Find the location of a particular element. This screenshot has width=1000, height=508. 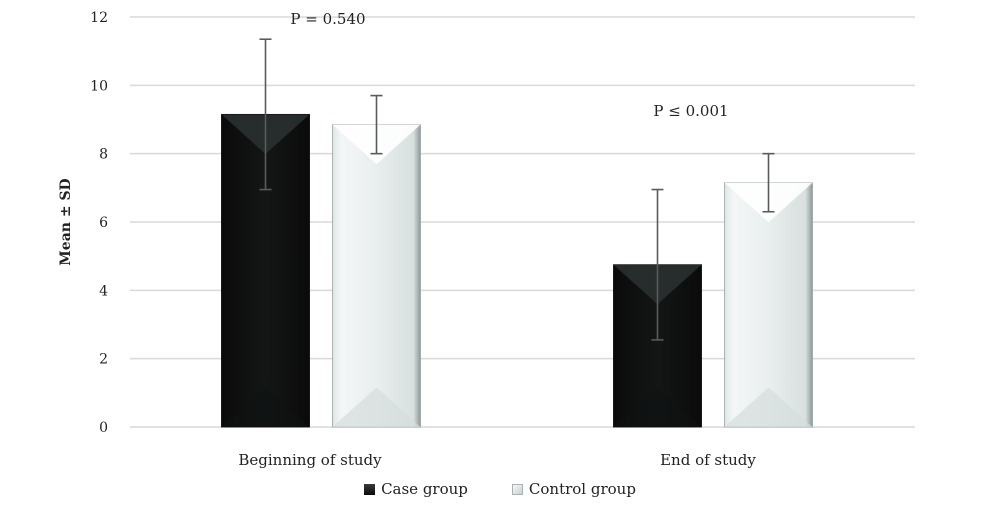

legend-item-control: Control group is located at coordinates (573, 489).